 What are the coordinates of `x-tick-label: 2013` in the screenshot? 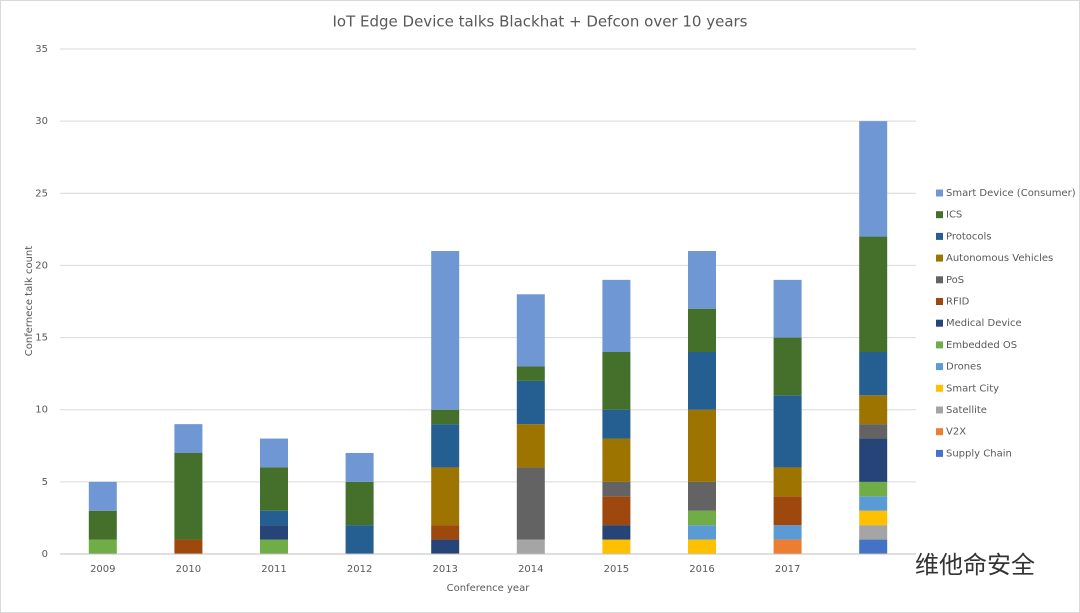 It's located at (444, 569).